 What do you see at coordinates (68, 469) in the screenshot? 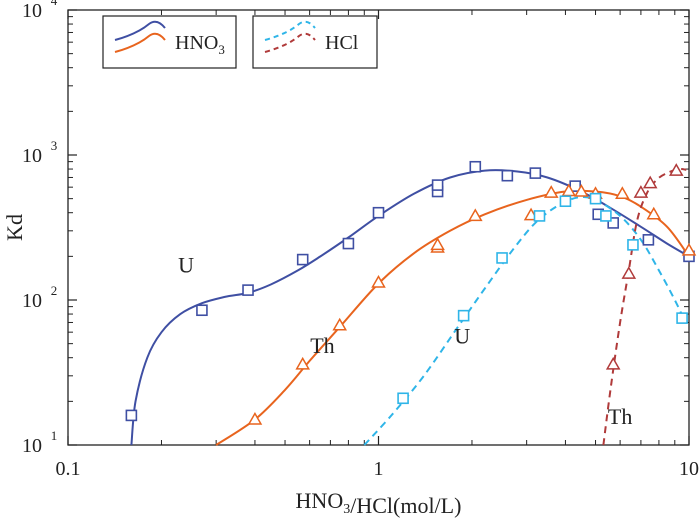
I see `x-tick-label: 0.1` at bounding box center [68, 469].